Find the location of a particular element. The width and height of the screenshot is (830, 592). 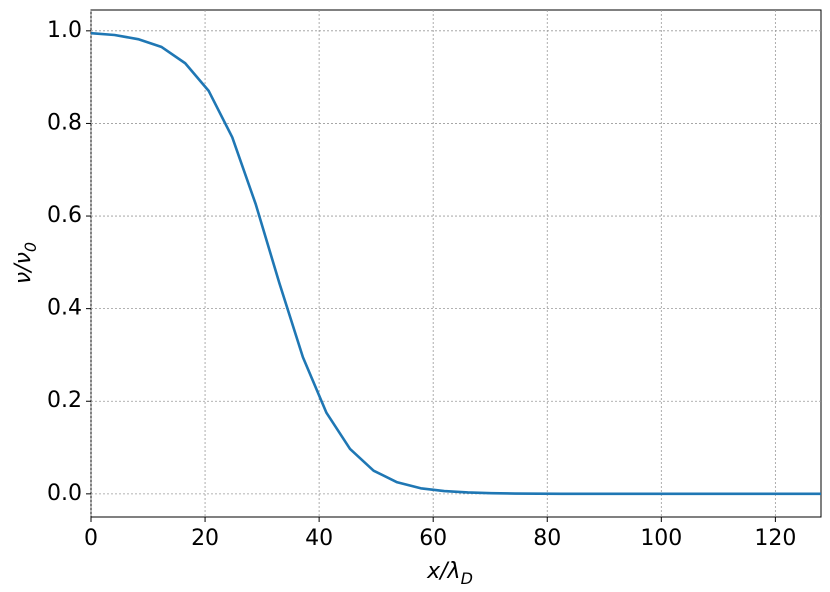

x-label-sub: D is located at coordinates (467, 578).